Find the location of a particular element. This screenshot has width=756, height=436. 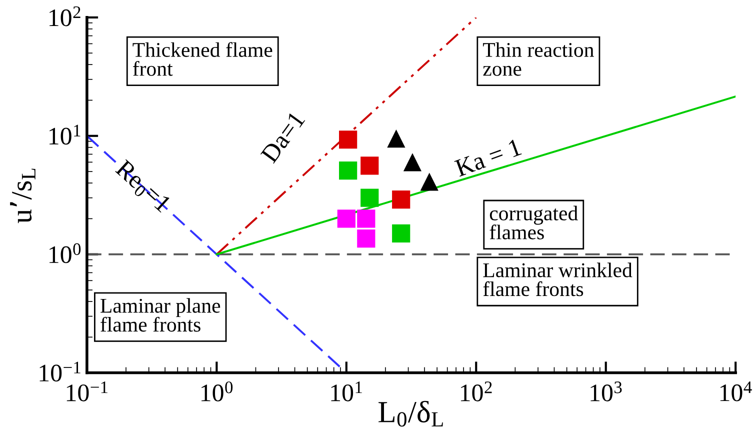

y-axis-title: u’/s$_{L}$ is located at coordinates (23, 196).